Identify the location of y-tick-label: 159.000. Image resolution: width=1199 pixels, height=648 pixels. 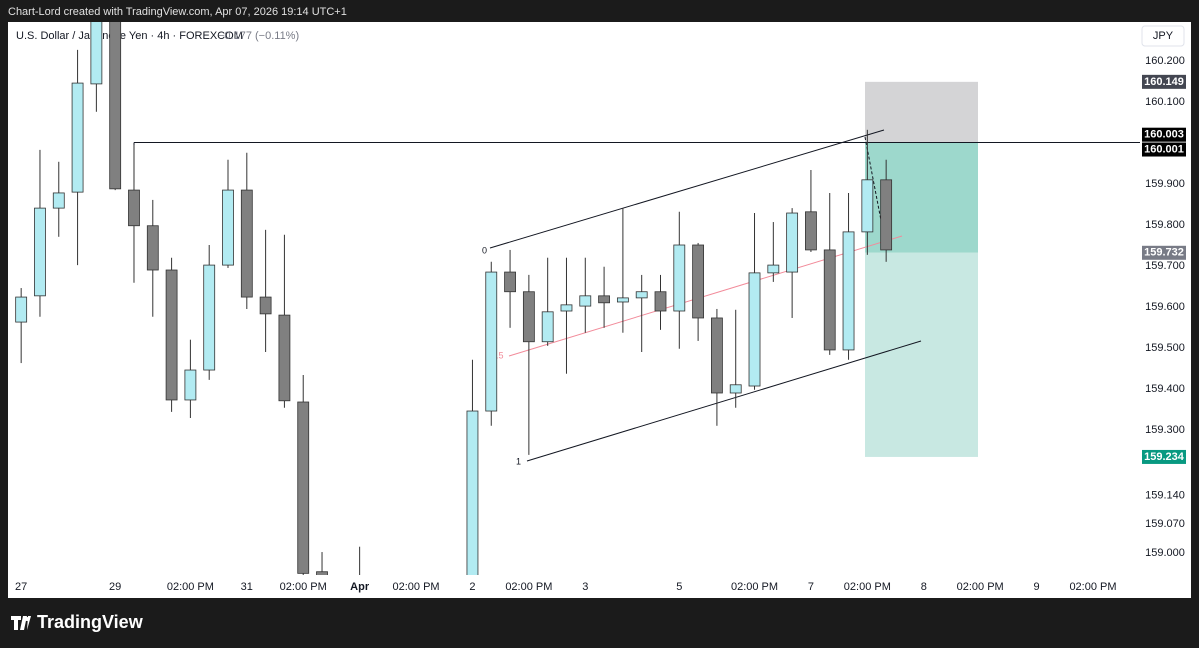
(1165, 553).